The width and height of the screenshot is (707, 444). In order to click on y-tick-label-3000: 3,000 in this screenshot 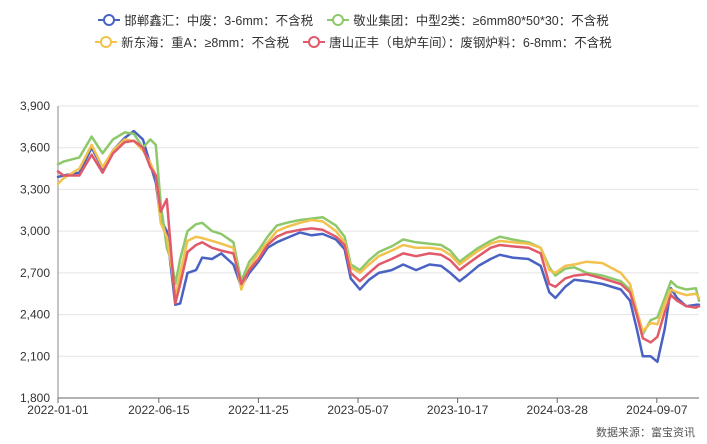, I will do `click(35, 231)`.